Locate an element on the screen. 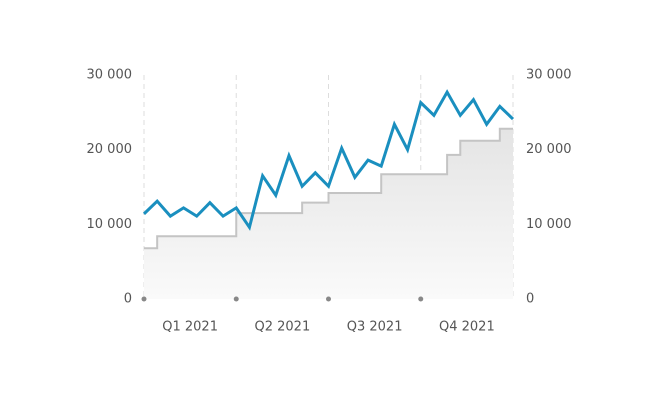 The width and height of the screenshot is (656, 400). x-tick-label: Q3 2021 is located at coordinates (375, 327).